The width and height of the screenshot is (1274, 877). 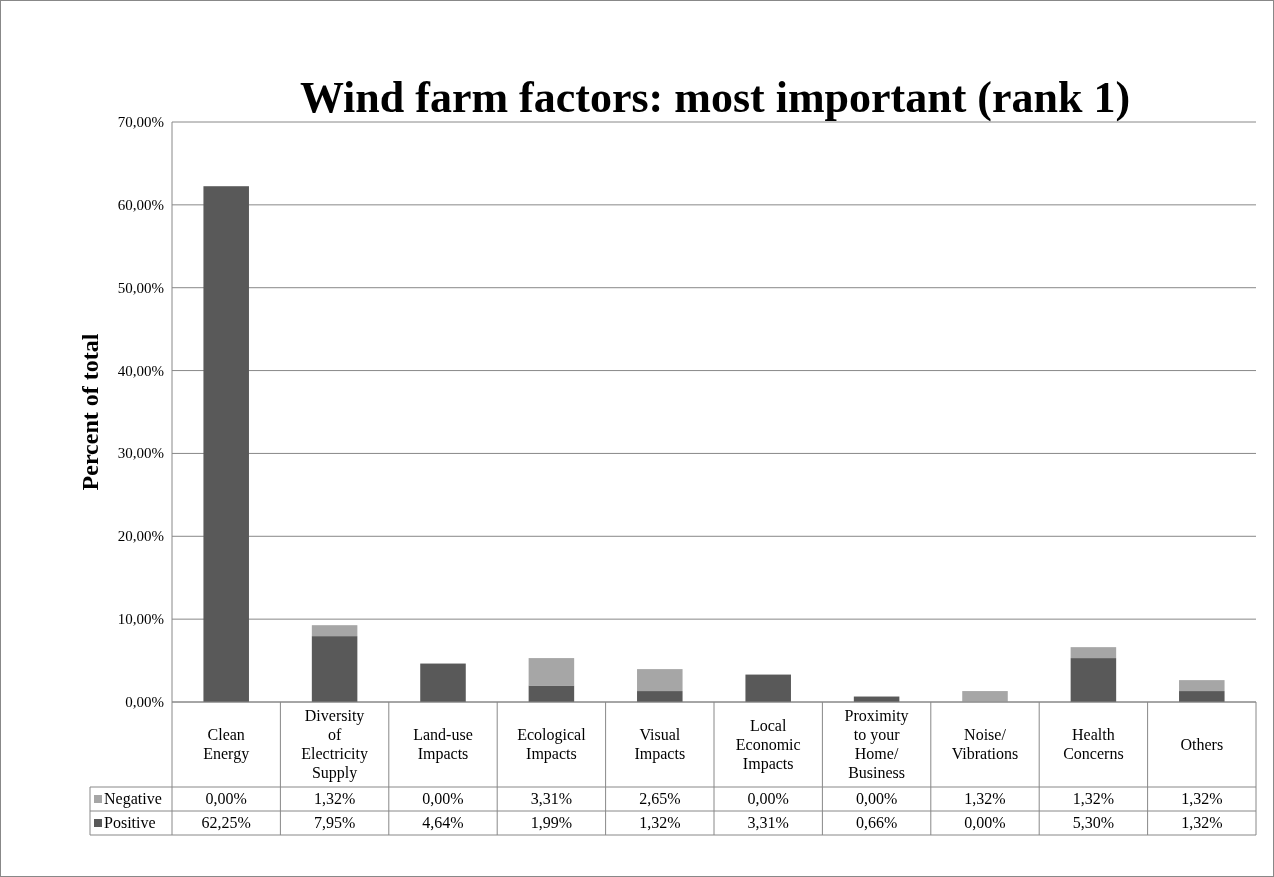 What do you see at coordinates (551, 822) in the screenshot?
I see `data-label: 1,99%` at bounding box center [551, 822].